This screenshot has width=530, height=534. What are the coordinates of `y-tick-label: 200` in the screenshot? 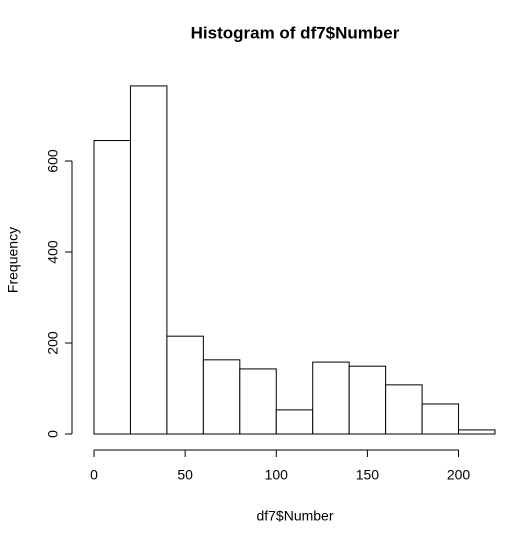 It's located at (53, 343).